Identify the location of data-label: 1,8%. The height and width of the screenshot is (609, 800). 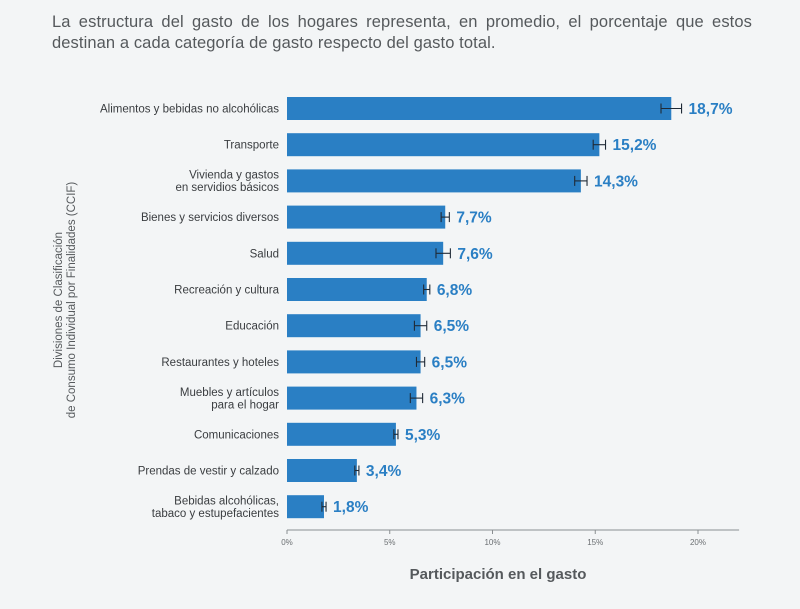
(351, 507).